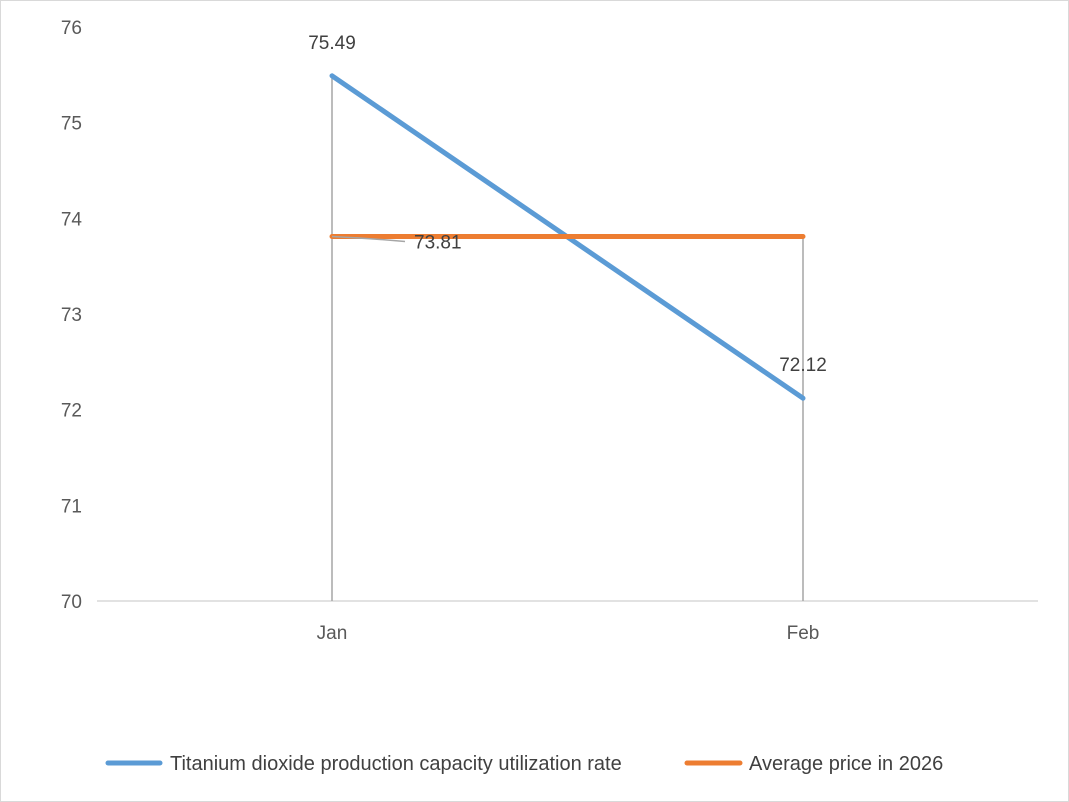 The image size is (1069, 802). I want to click on y-tick-label-0: 70, so click(71, 602).